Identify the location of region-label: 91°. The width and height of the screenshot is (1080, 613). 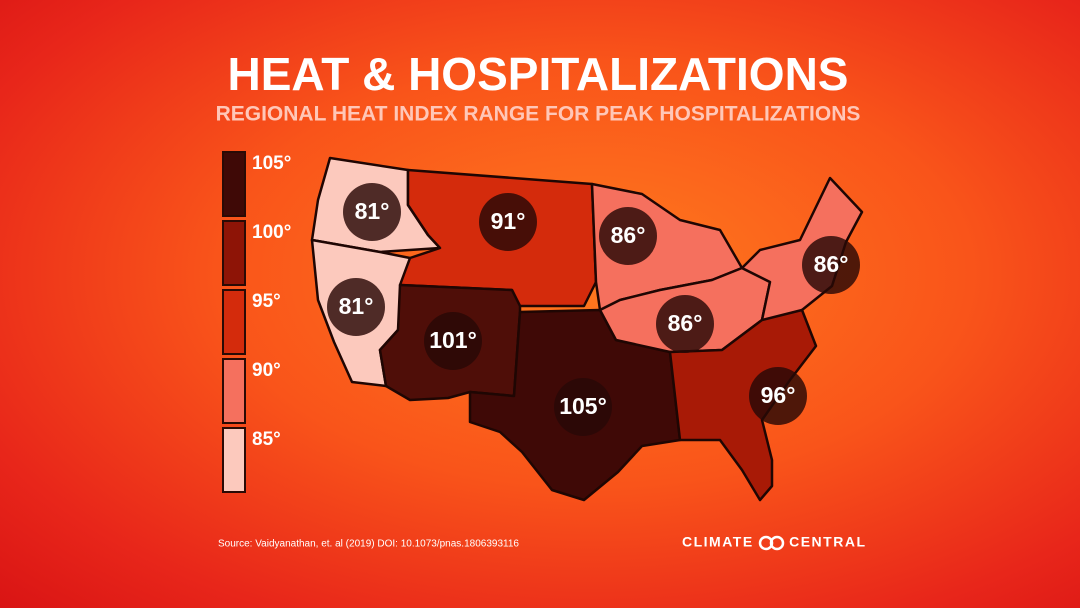
(508, 221).